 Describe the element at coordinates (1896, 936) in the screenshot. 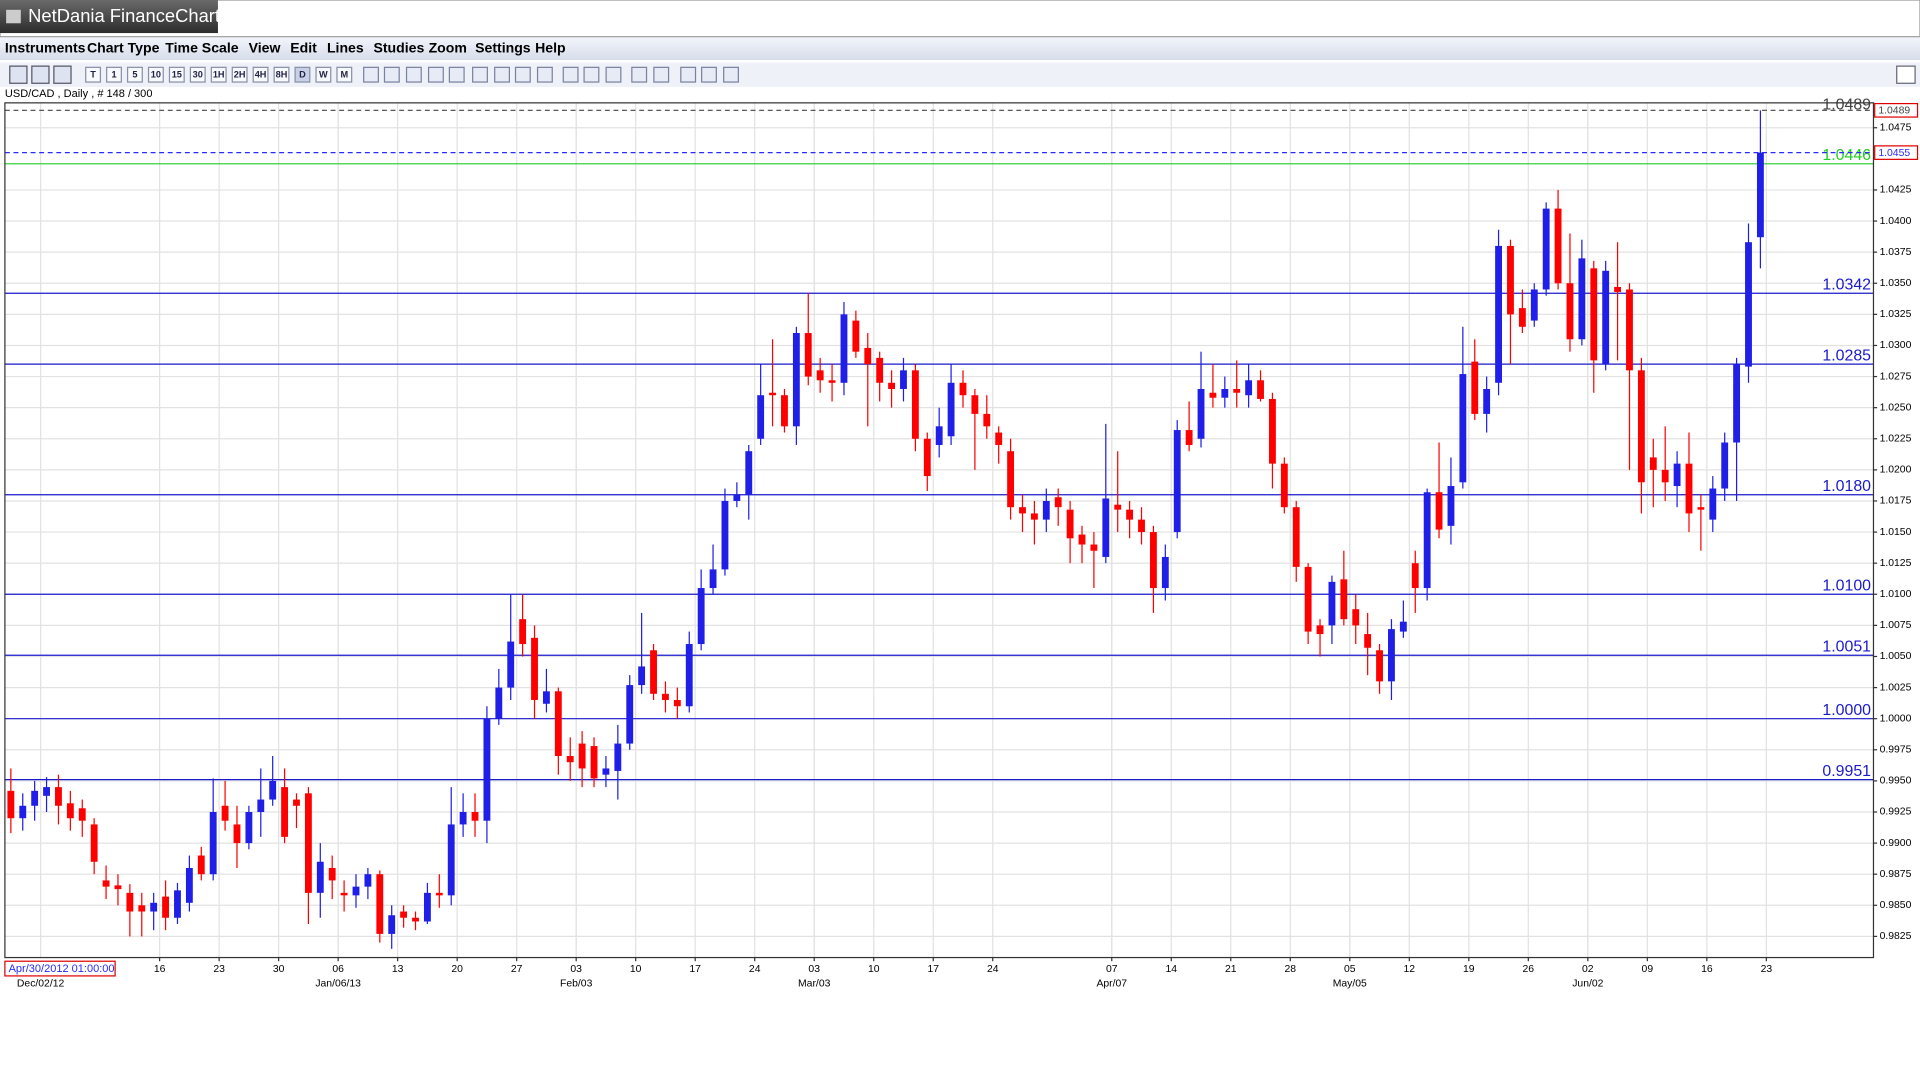

I see `y-tick-label: 0.9825` at that location.